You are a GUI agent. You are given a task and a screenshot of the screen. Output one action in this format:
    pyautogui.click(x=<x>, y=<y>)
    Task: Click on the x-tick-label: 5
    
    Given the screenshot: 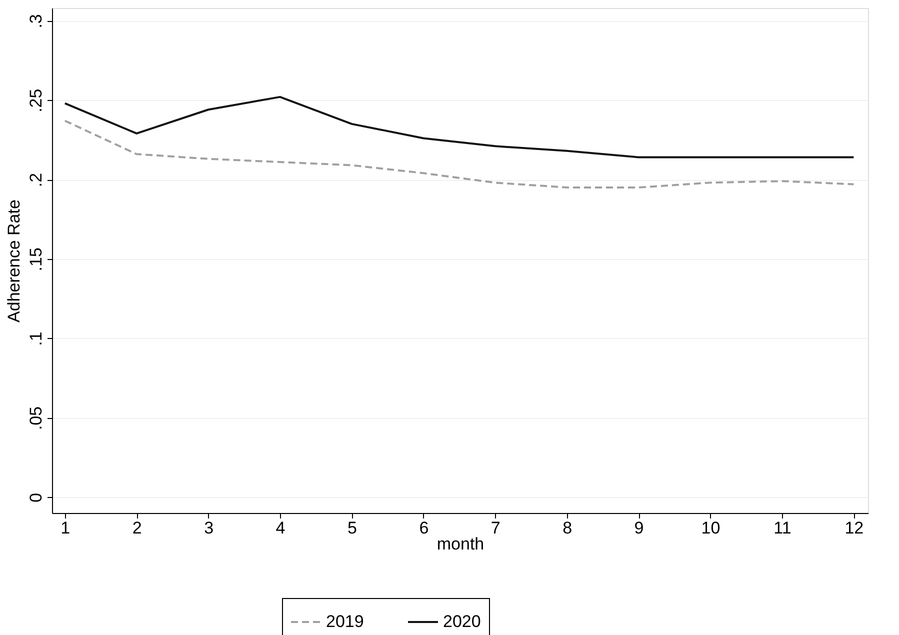 What is the action you would take?
    pyautogui.click(x=352, y=528)
    